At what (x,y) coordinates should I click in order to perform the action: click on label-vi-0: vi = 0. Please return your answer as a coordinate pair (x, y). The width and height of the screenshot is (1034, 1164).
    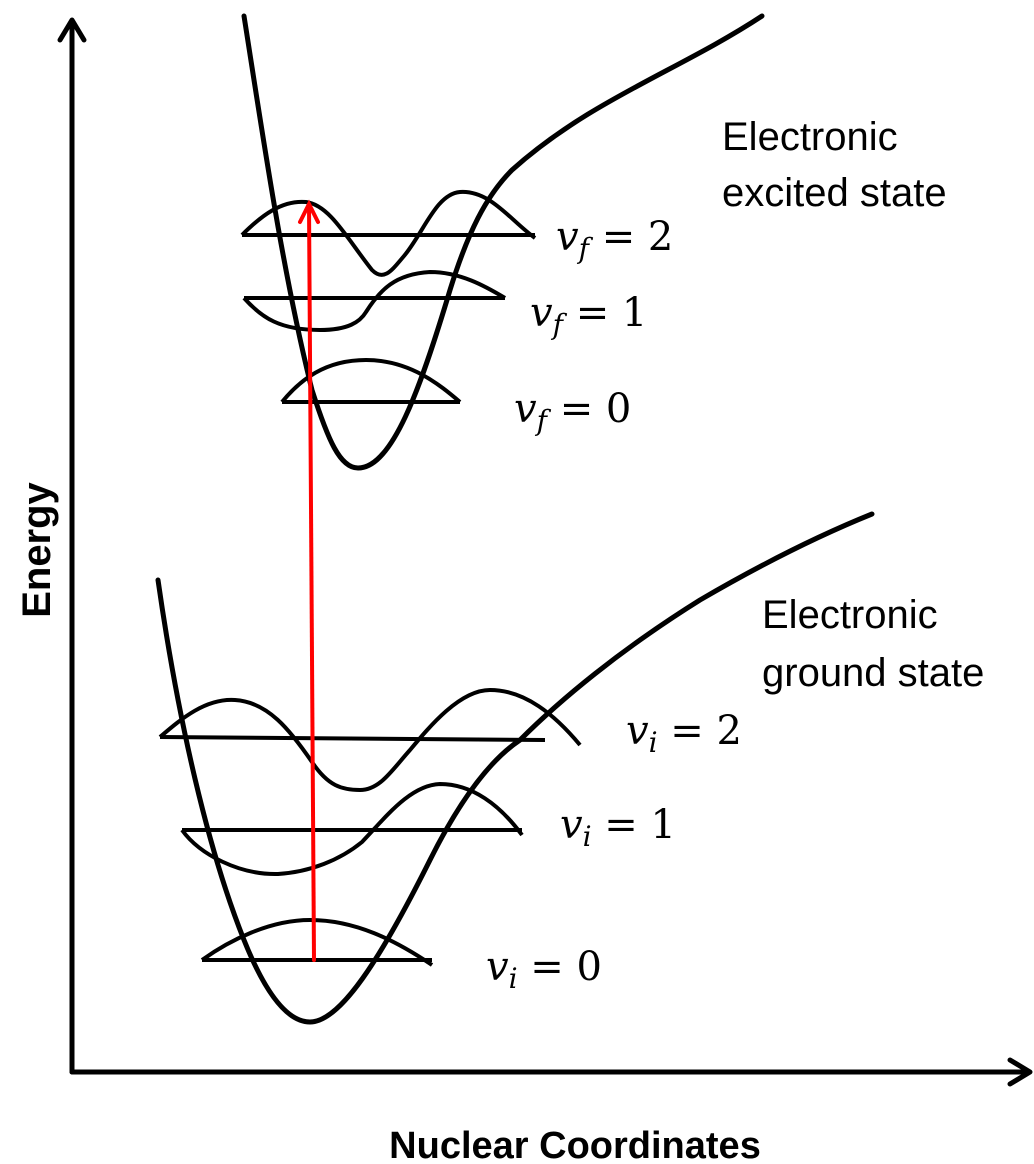
    Looking at the image, I should click on (544, 969).